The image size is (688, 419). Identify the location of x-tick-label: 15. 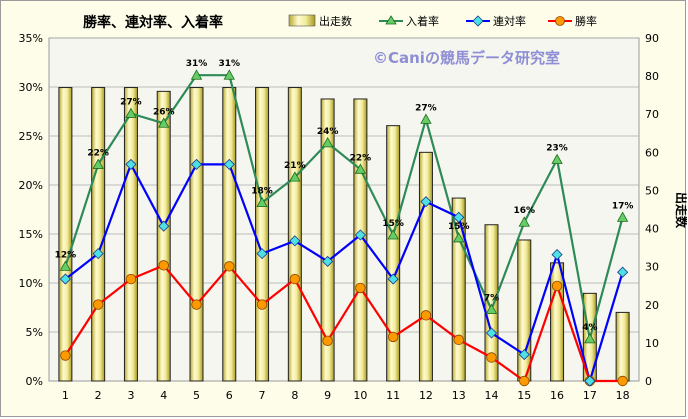
(524, 395).